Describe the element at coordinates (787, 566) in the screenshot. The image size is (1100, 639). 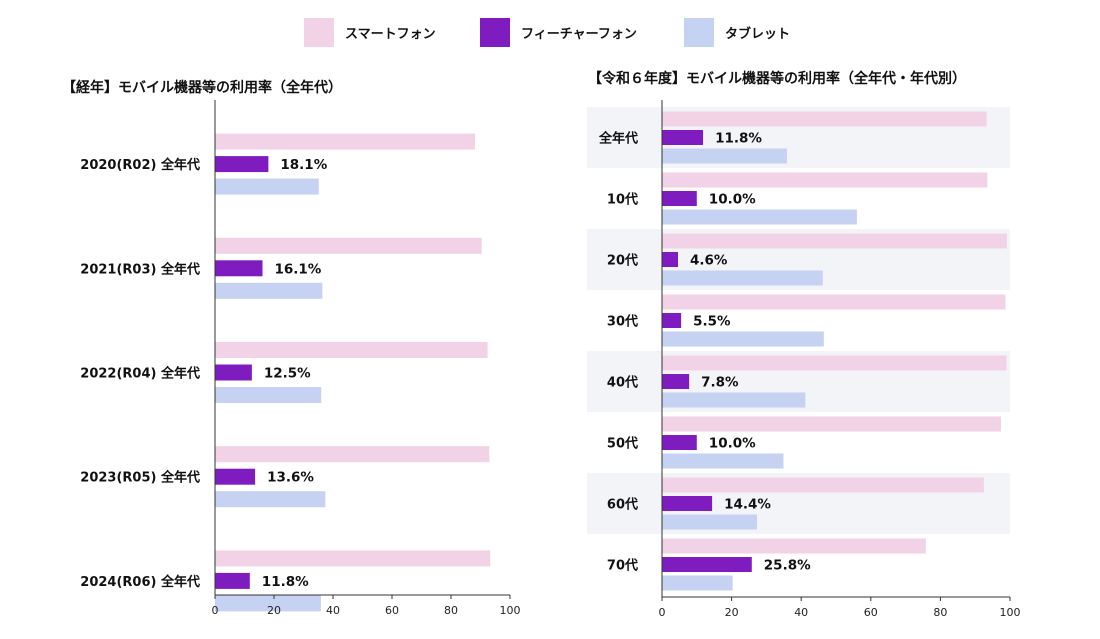
I see `data-label-feature-phone: 25.8%` at that location.